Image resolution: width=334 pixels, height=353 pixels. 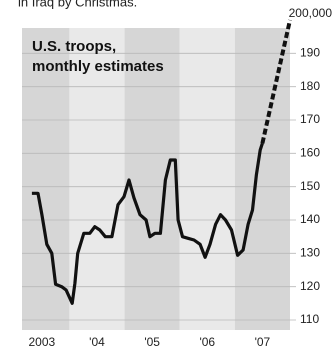 What do you see at coordinates (310, 119) in the screenshot?
I see `y-tick-label: 170` at bounding box center [310, 119].